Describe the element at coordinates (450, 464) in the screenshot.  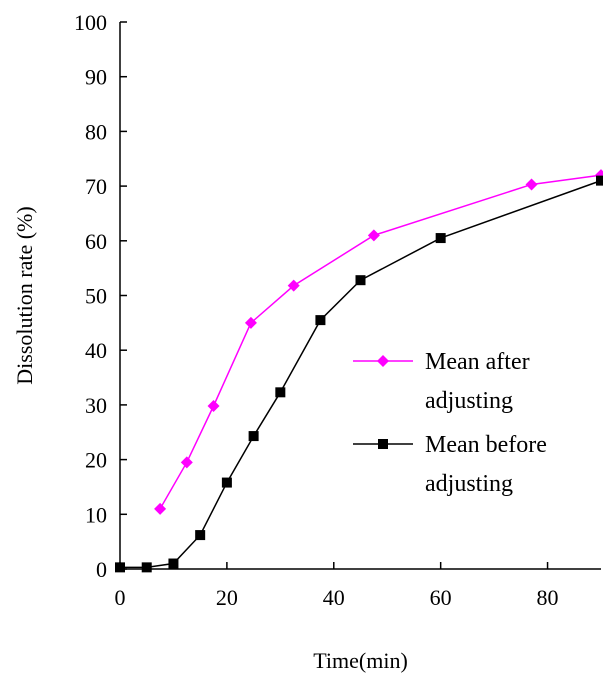
I see `legend-entry-before: Mean before adjusting` at that location.